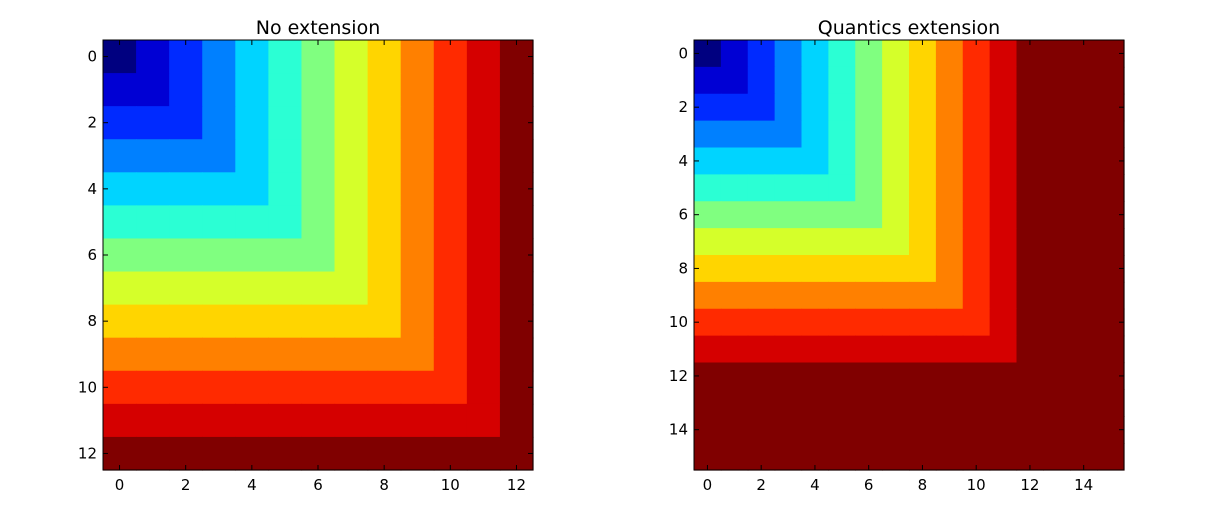  Describe the element at coordinates (516, 485) in the screenshot. I see `x-tick-label: 12` at that location.